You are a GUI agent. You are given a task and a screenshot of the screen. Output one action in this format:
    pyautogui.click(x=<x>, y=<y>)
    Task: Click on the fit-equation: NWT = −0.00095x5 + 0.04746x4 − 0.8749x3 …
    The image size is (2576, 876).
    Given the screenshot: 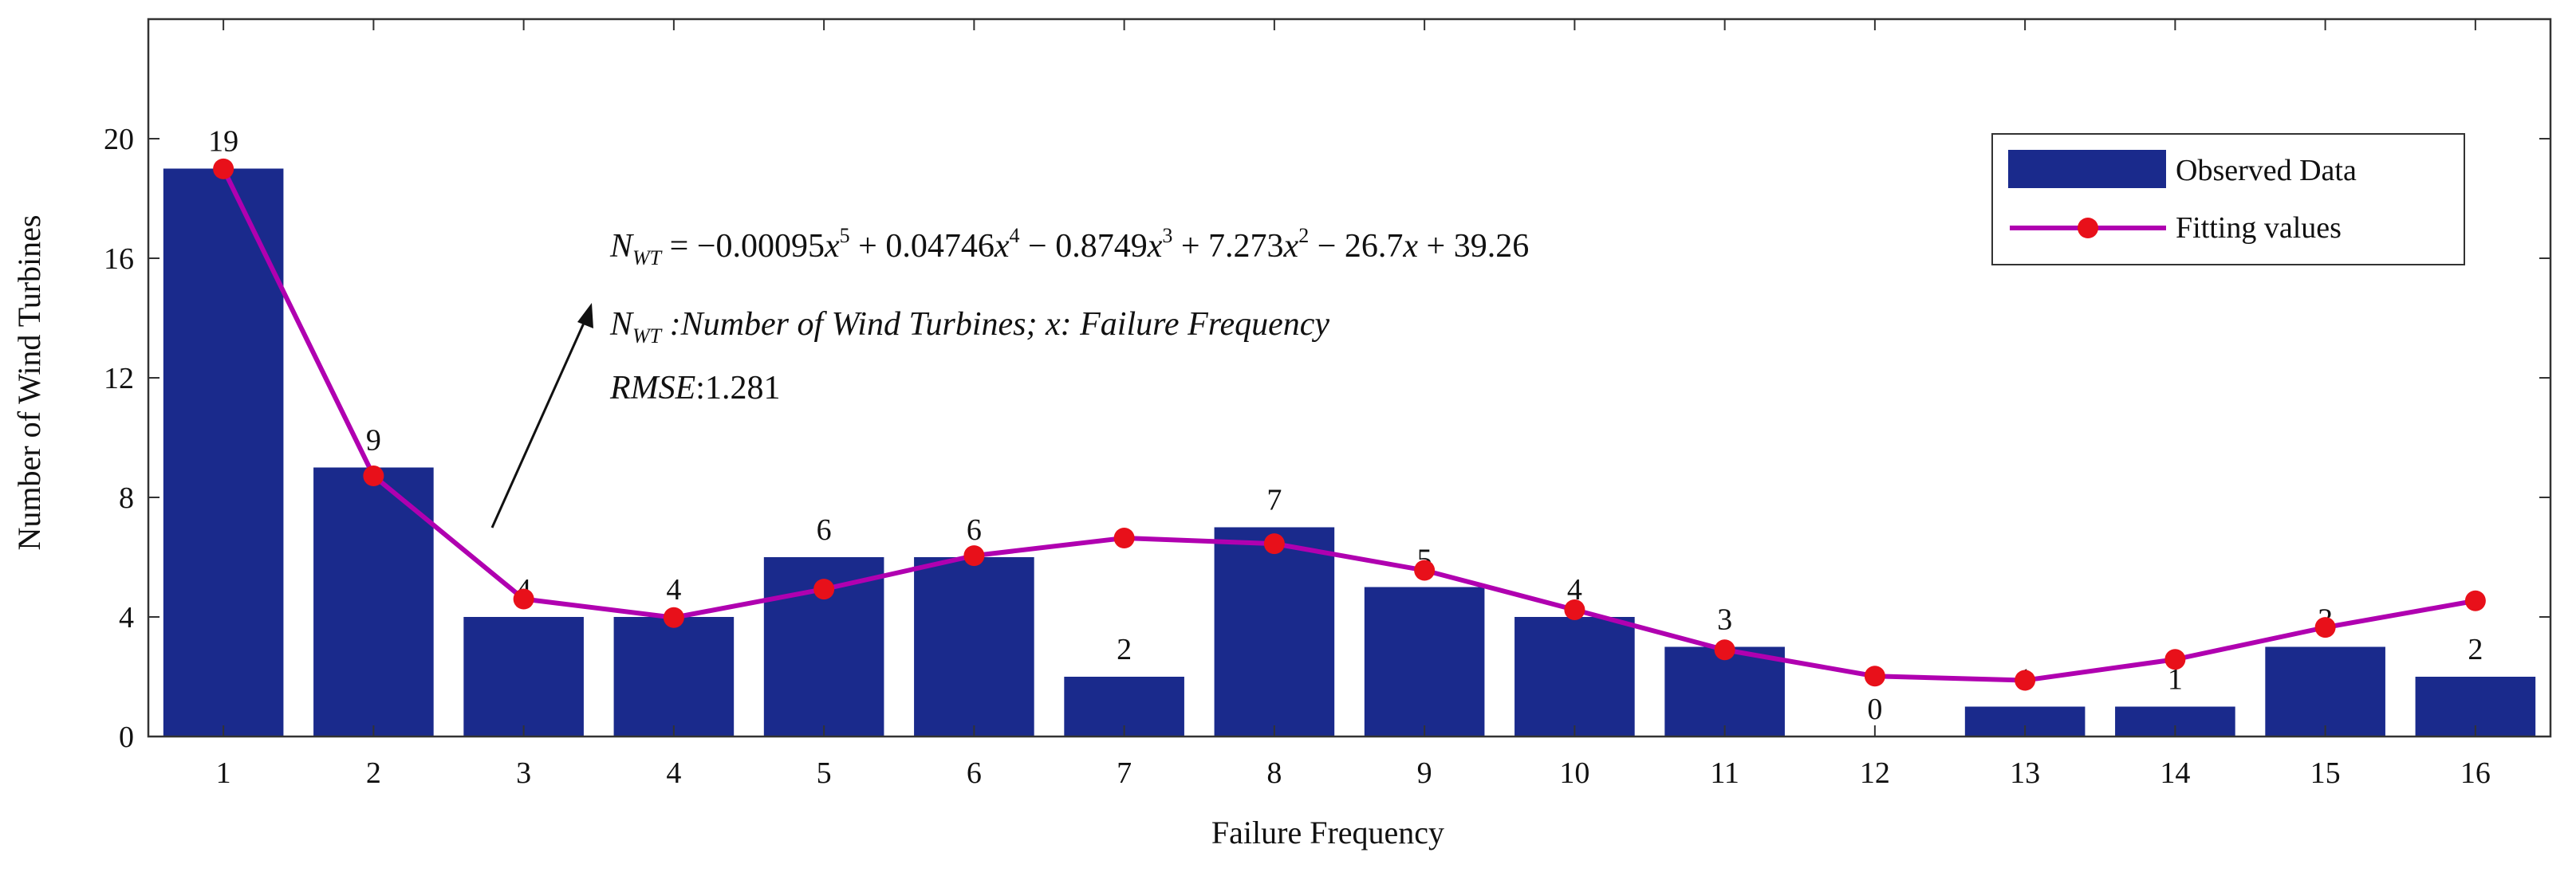 What is the action you would take?
    pyautogui.click(x=1069, y=246)
    